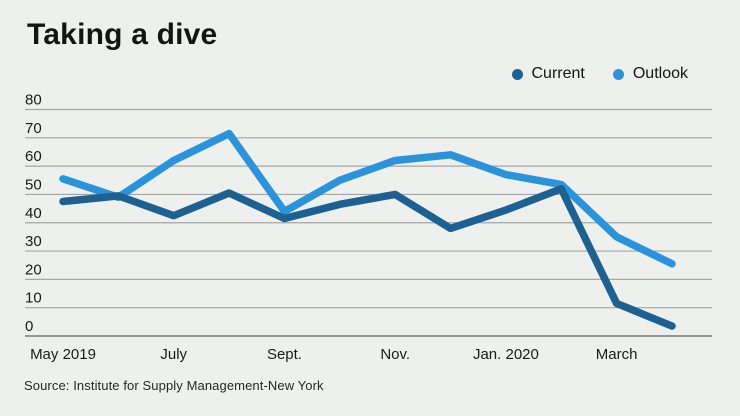  I want to click on legend-item-outlook: Outlook, so click(650, 74).